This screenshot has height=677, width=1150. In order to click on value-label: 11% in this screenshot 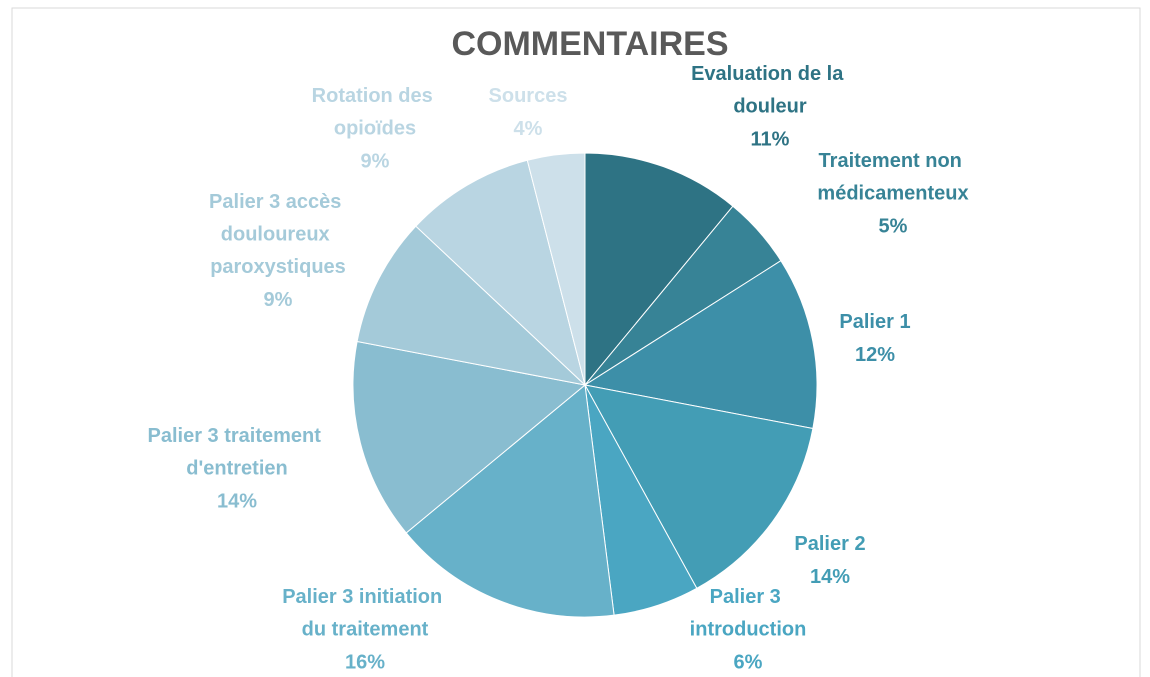, I will do `click(770, 139)`.